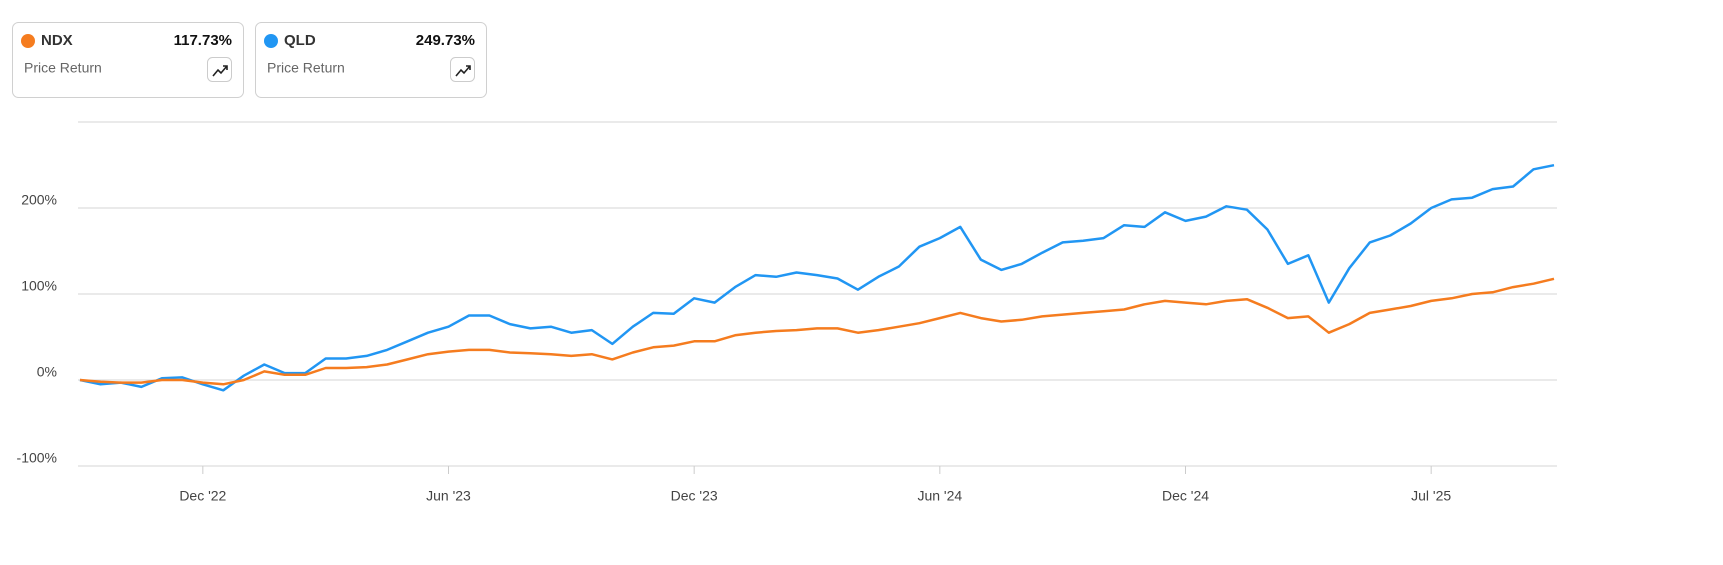 The height and width of the screenshot is (565, 1723). Describe the element at coordinates (39, 286) in the screenshot. I see `y-tick-label: 100%` at that location.